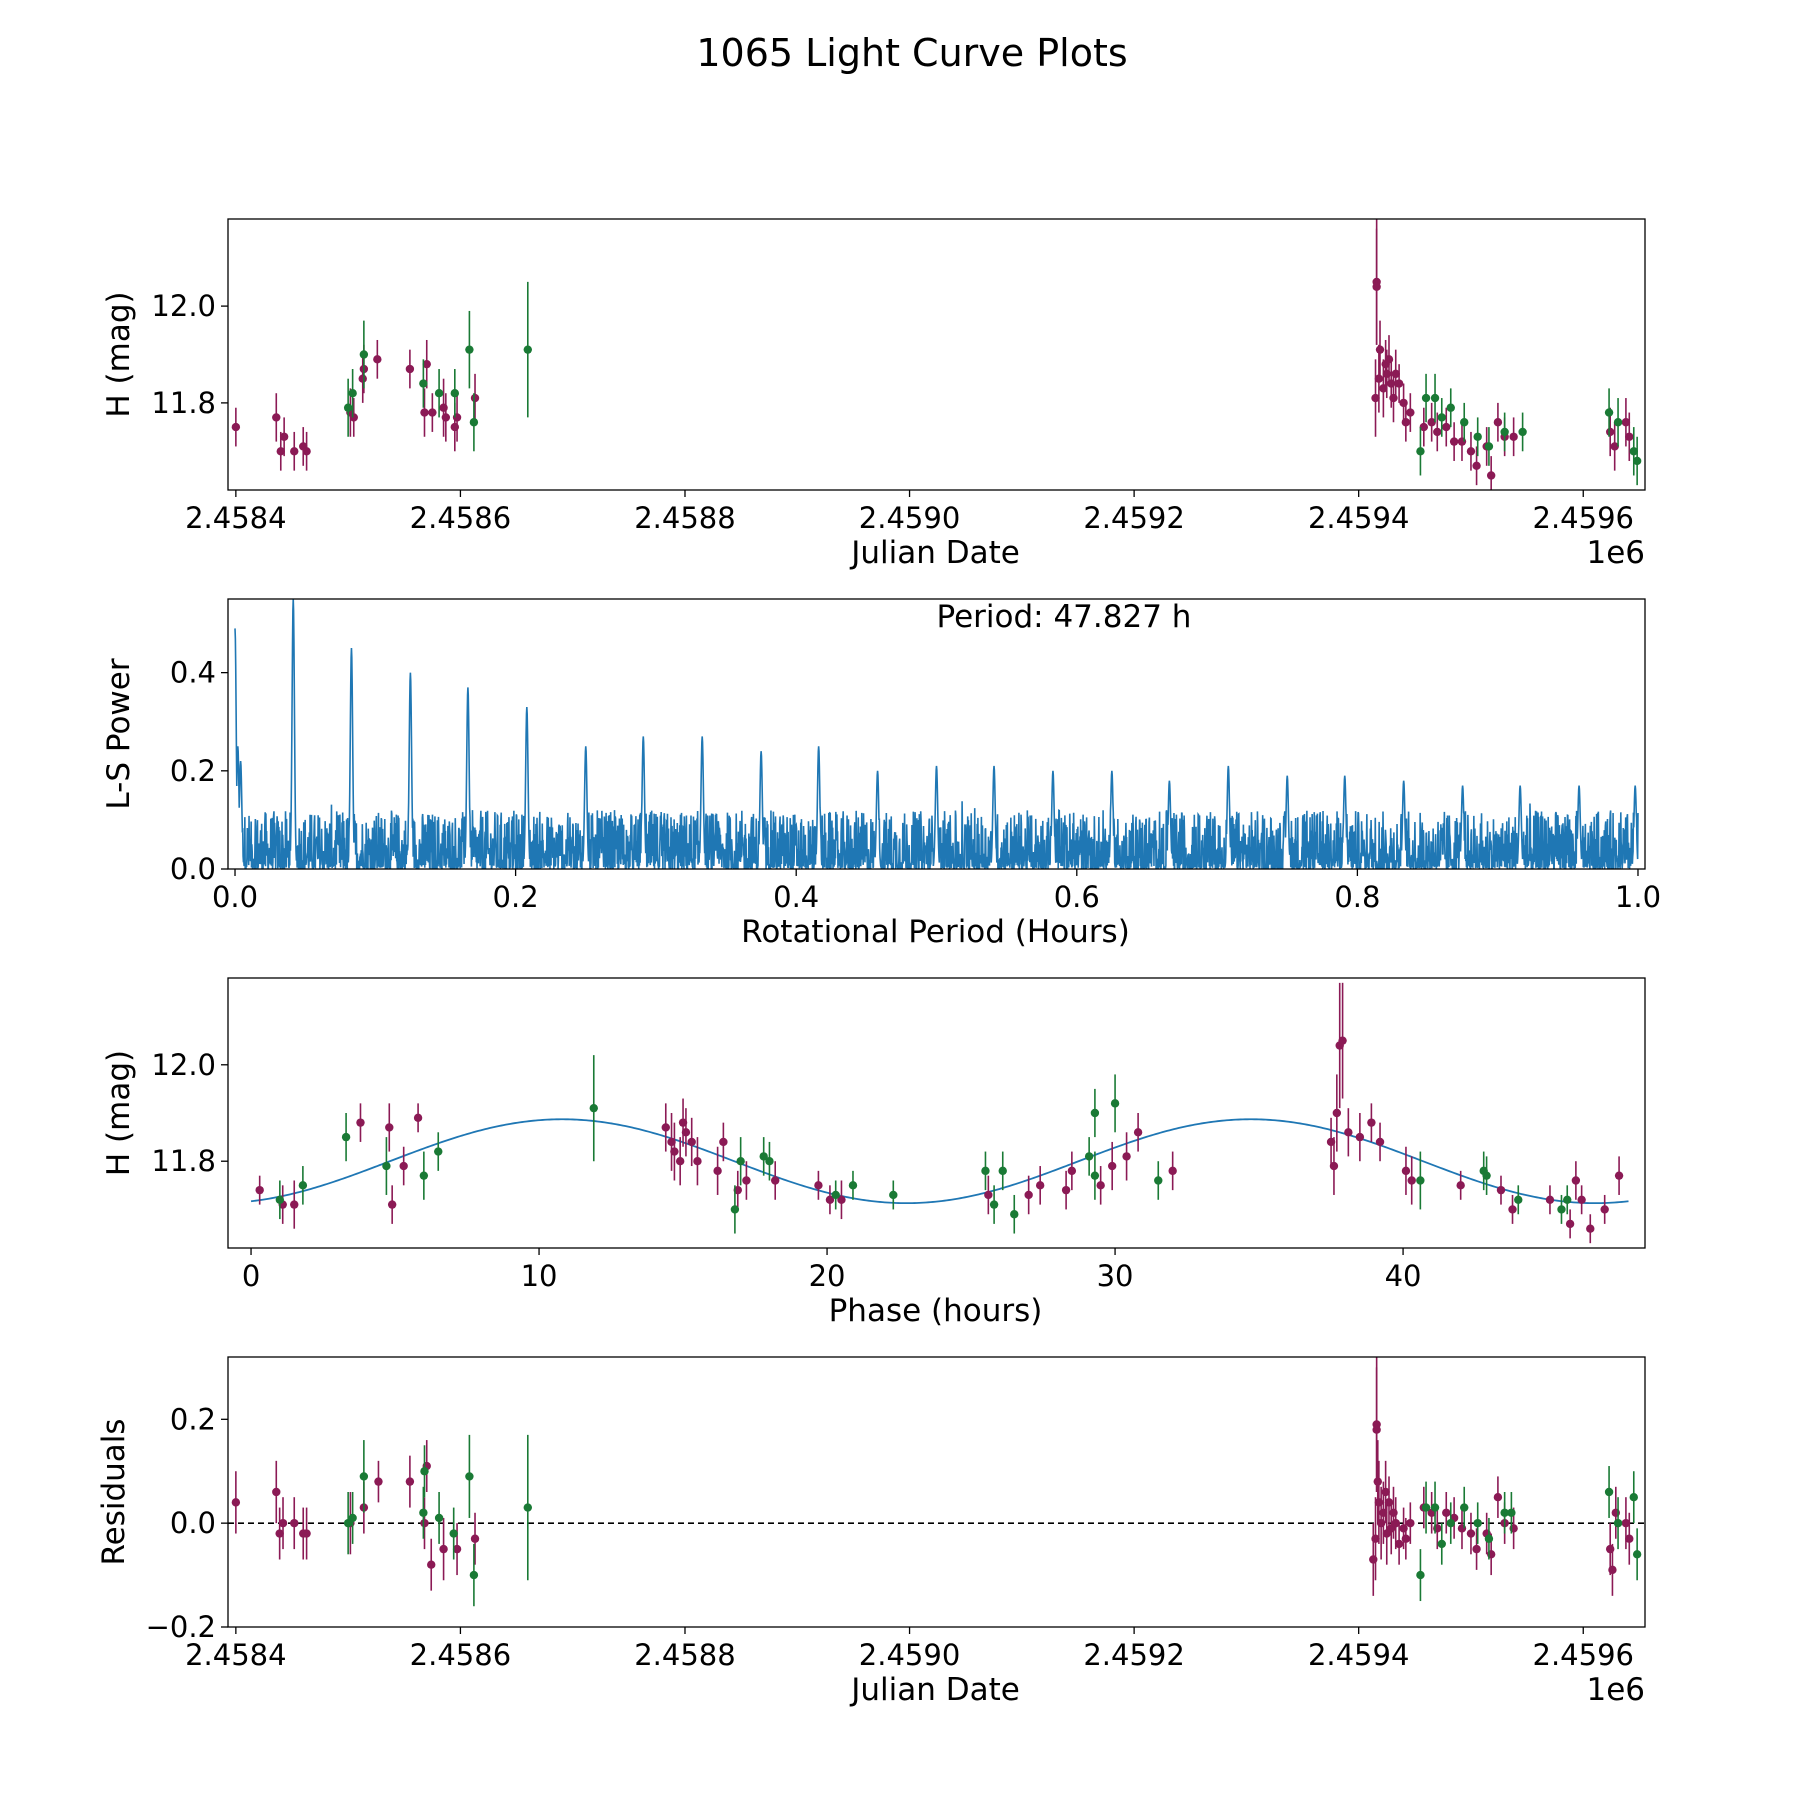  I want to click on lightcurve-frame, so click(936, 354).